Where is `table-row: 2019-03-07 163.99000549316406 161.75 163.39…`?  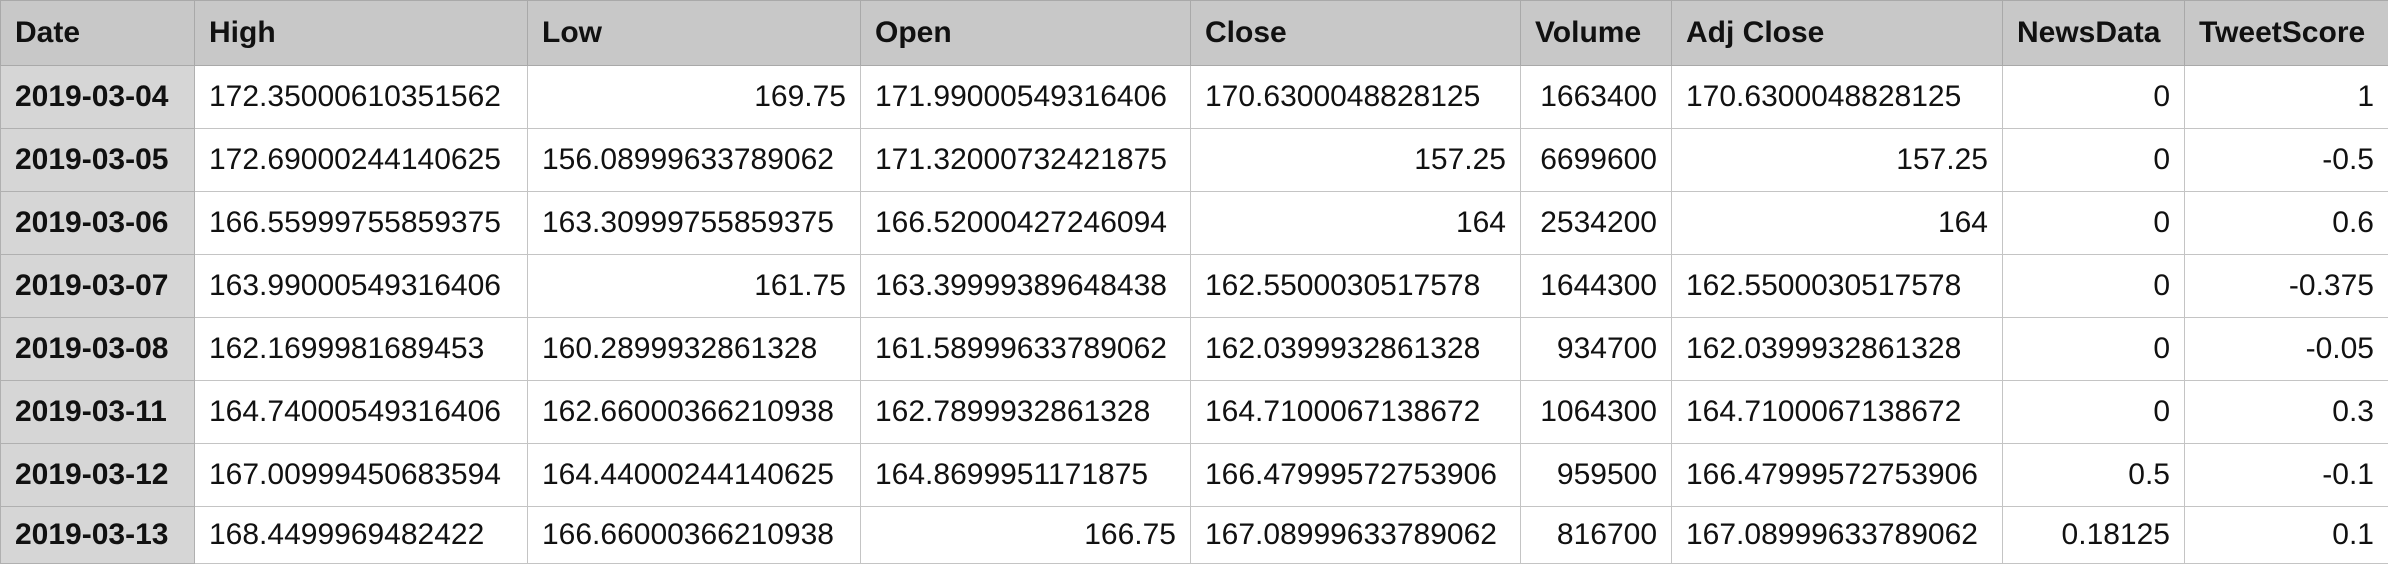
table-row: 2019-03-07 163.99000549316406 161.75 163.39… is located at coordinates (1194, 286).